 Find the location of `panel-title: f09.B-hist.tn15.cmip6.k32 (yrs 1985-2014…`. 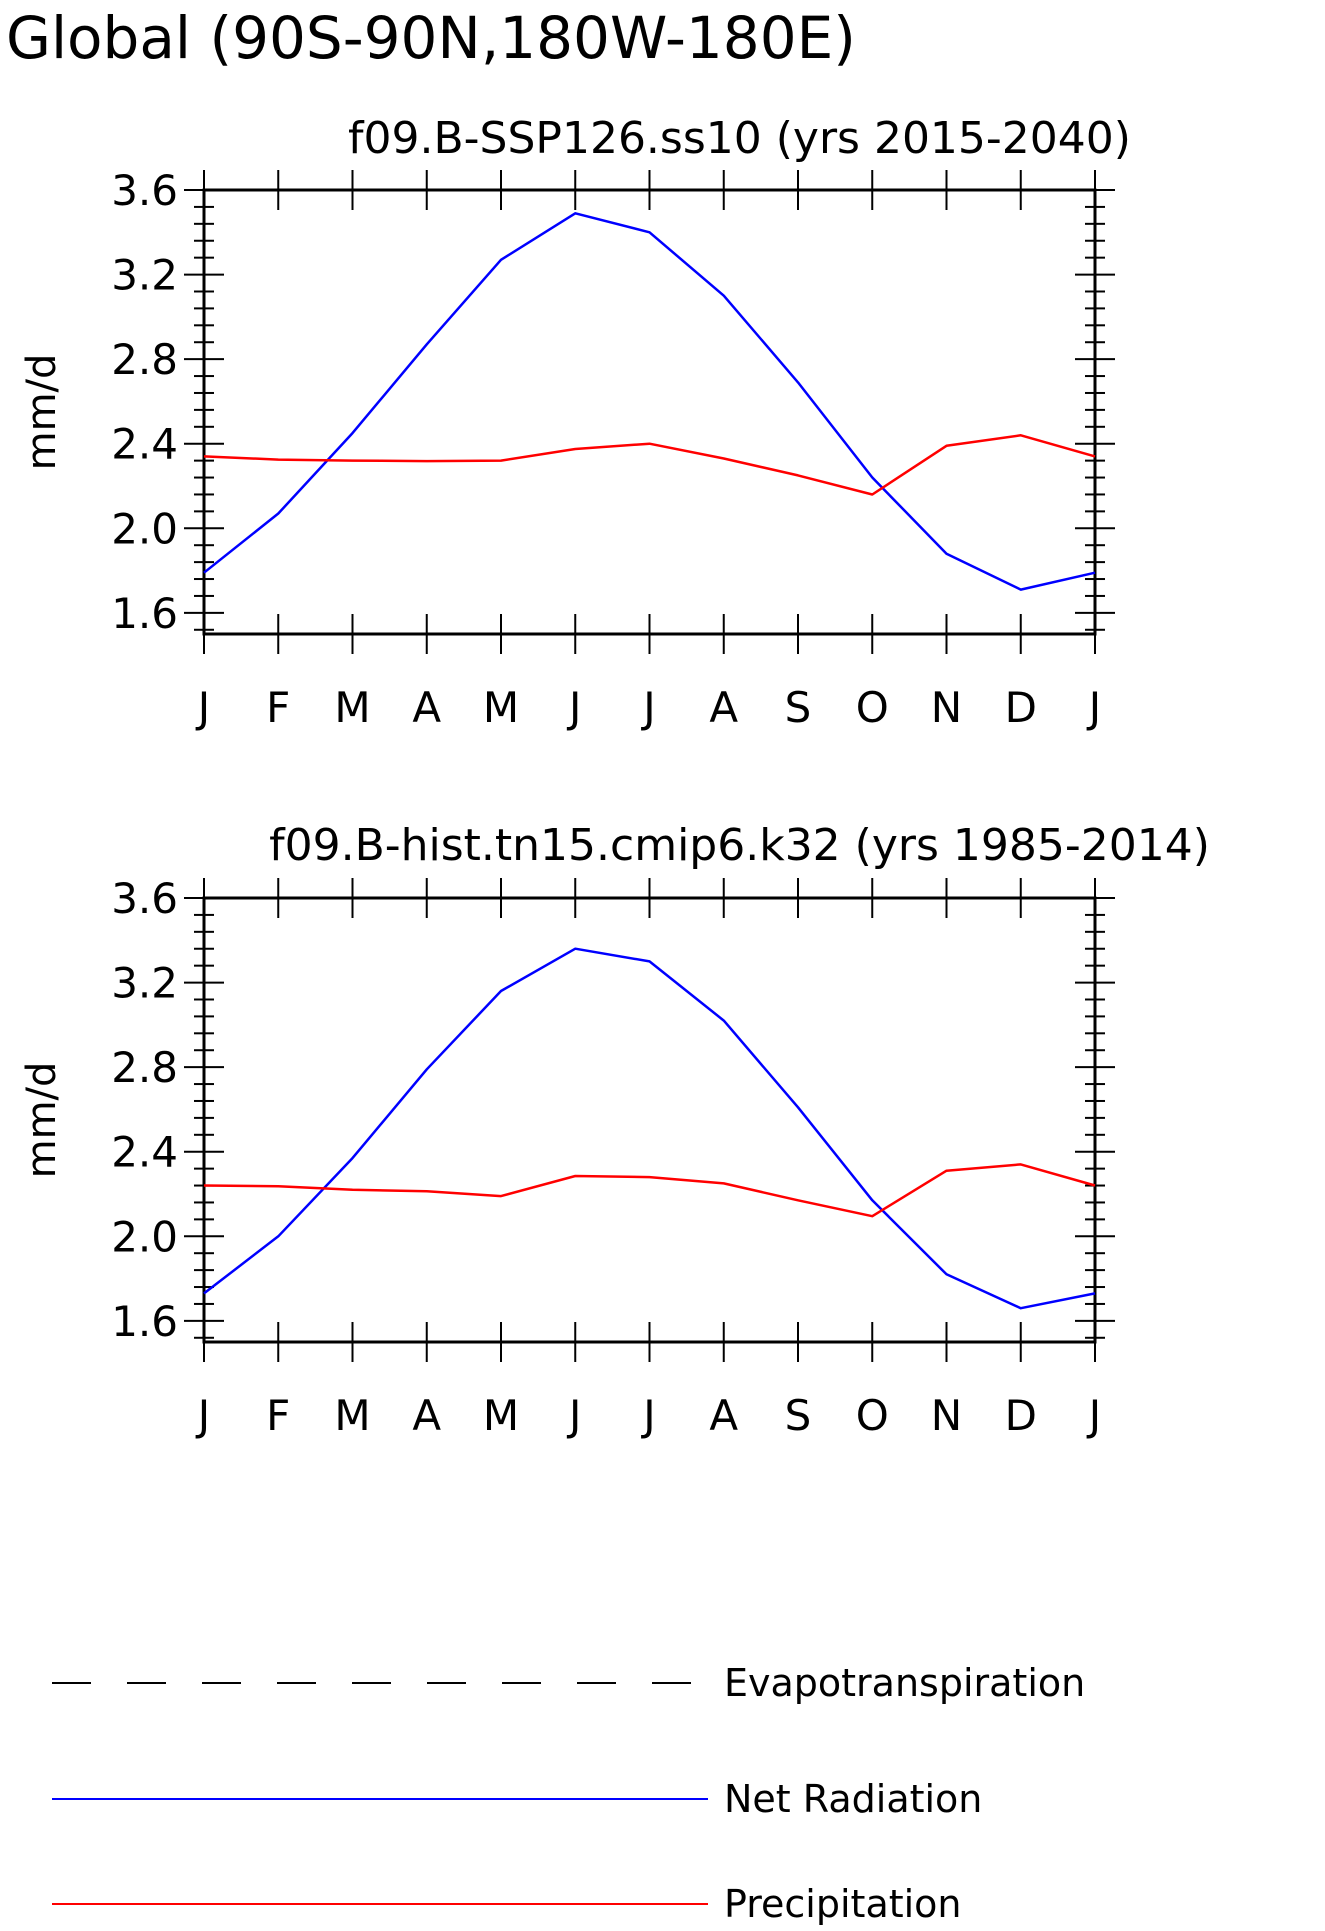

panel-title: f09.B-hist.tn15.cmip6.k32 (yrs 1985-2014… is located at coordinates (739, 845).